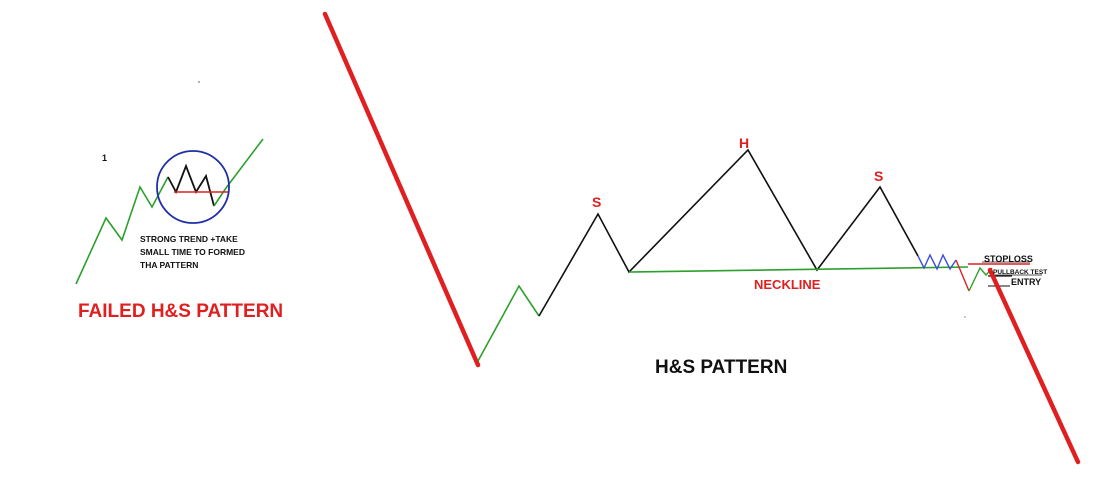 This screenshot has width=1103, height=489. I want to click on failed-pattern-title: FAILED H&S PATTERN, so click(180, 311).